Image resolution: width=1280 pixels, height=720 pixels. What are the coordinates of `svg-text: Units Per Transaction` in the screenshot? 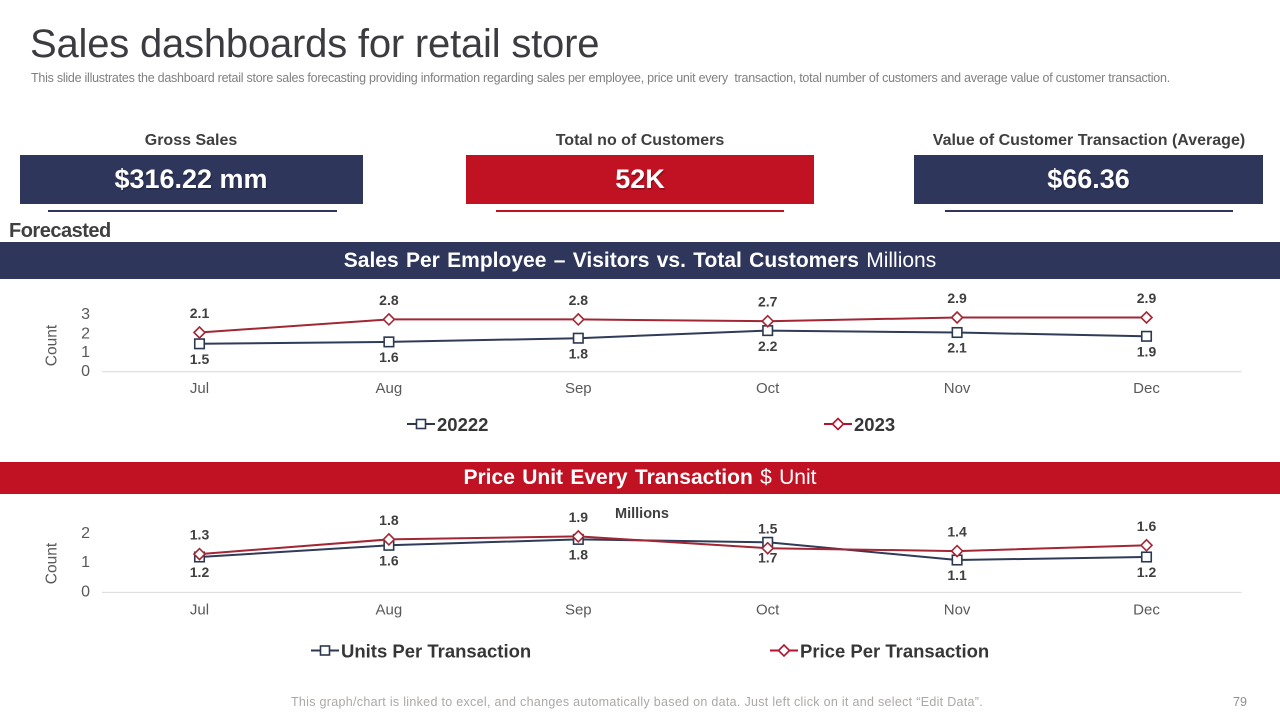 It's located at (436, 651).